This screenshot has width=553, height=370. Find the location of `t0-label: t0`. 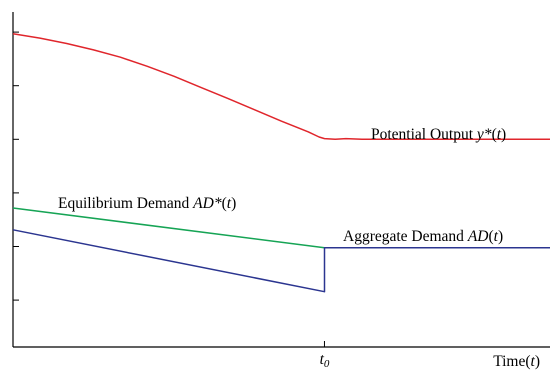

t0-label: t0 is located at coordinates (325, 360).